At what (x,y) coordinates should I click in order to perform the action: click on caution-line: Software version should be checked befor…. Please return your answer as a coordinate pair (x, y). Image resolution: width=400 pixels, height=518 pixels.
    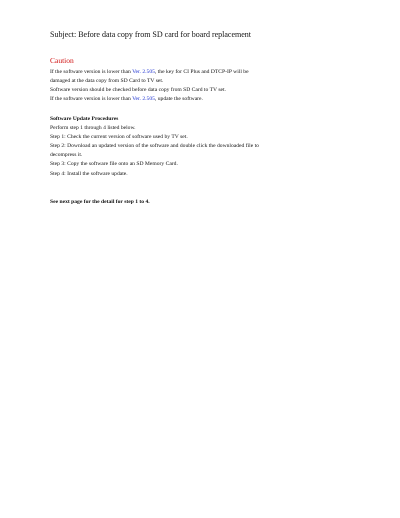
    Looking at the image, I should click on (149, 90).